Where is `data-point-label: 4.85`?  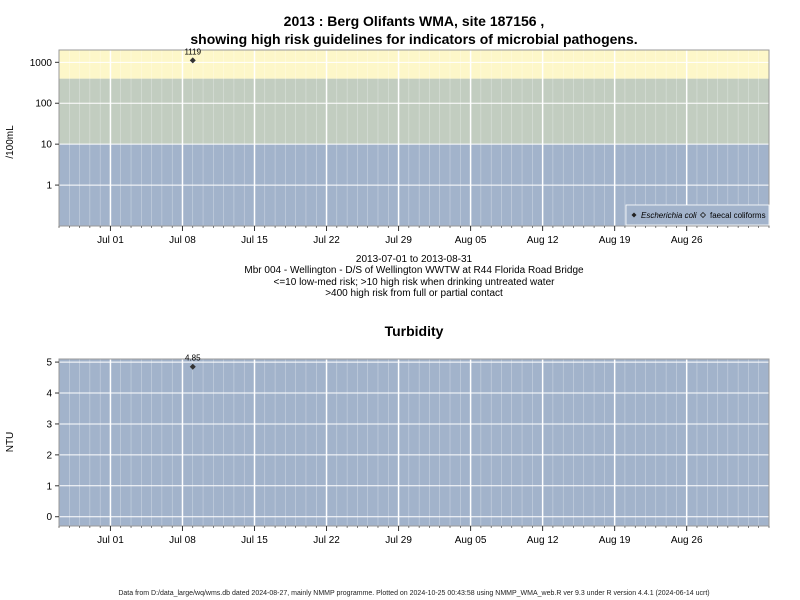 data-point-label: 4.85 is located at coordinates (193, 358).